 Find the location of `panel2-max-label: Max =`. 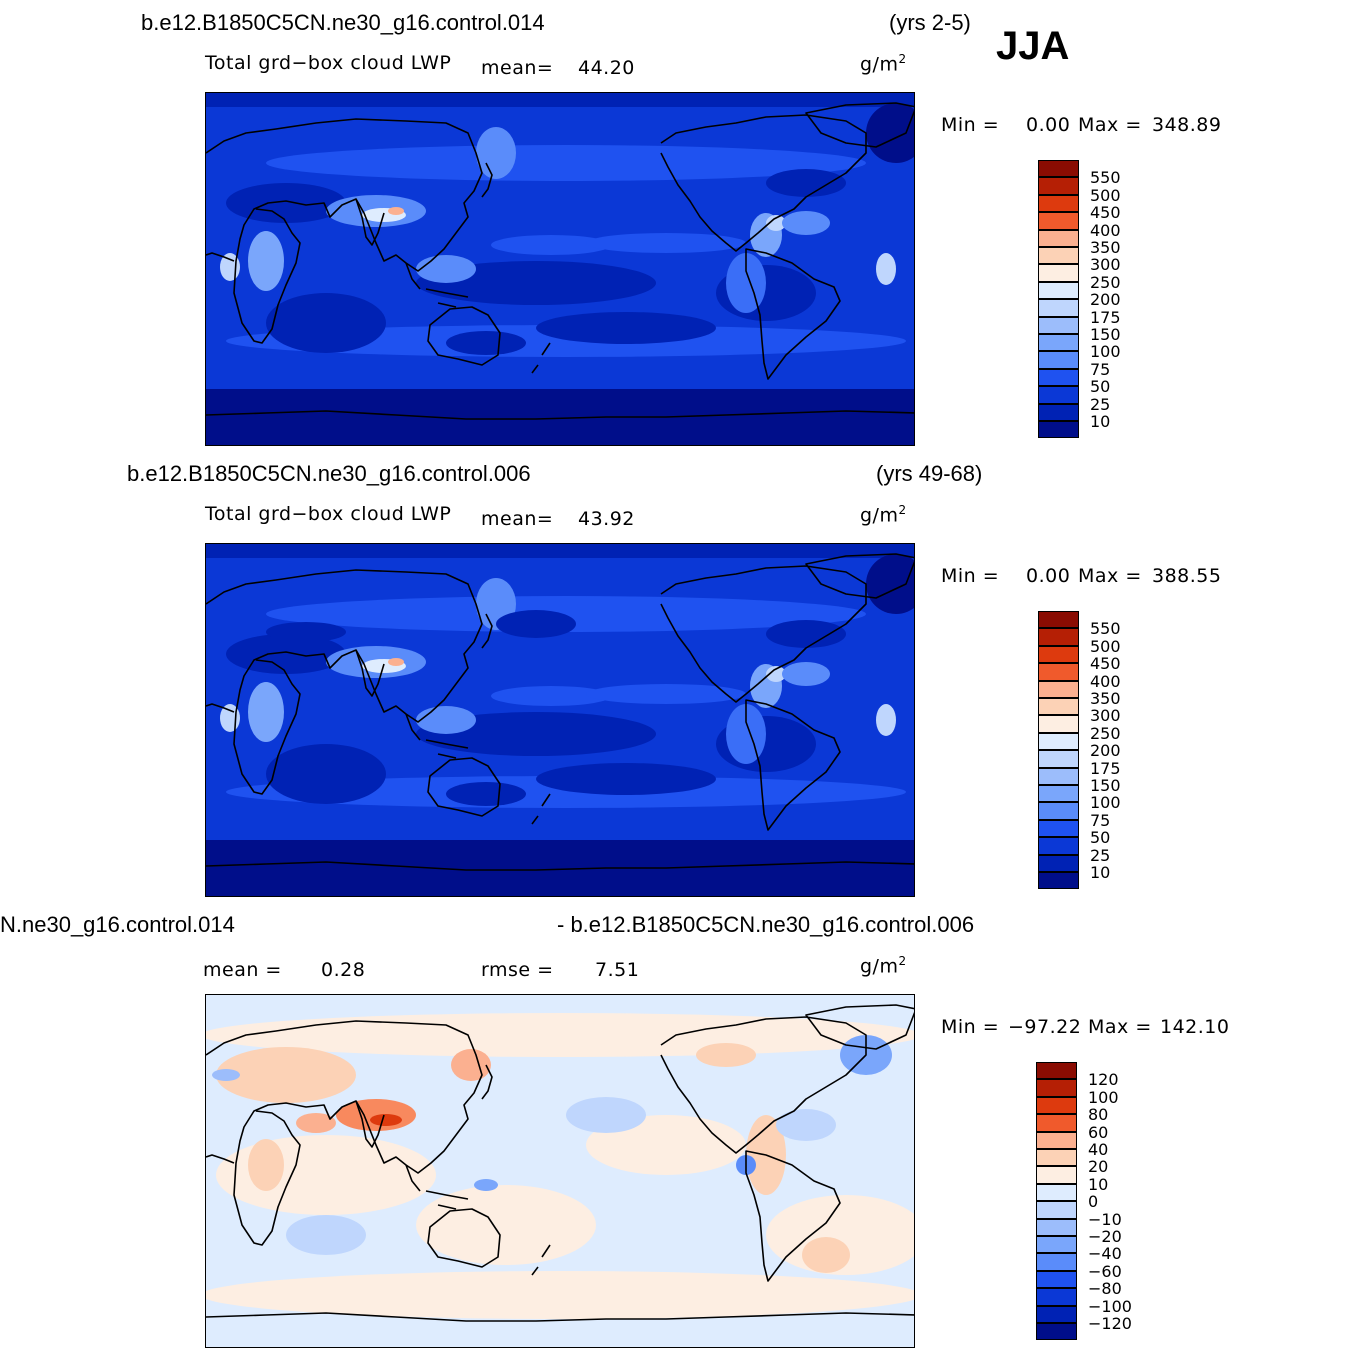

panel2-max-label: Max = is located at coordinates (1110, 576).